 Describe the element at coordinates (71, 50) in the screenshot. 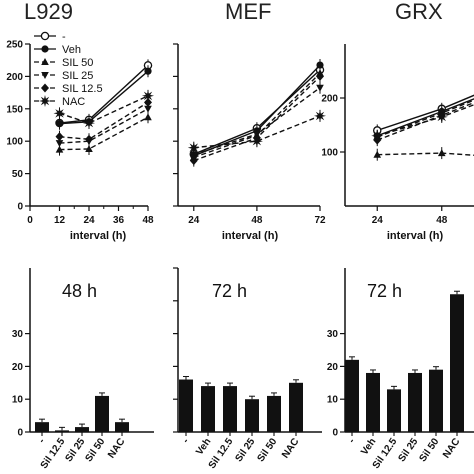

I see `legend-label: Veh` at that location.